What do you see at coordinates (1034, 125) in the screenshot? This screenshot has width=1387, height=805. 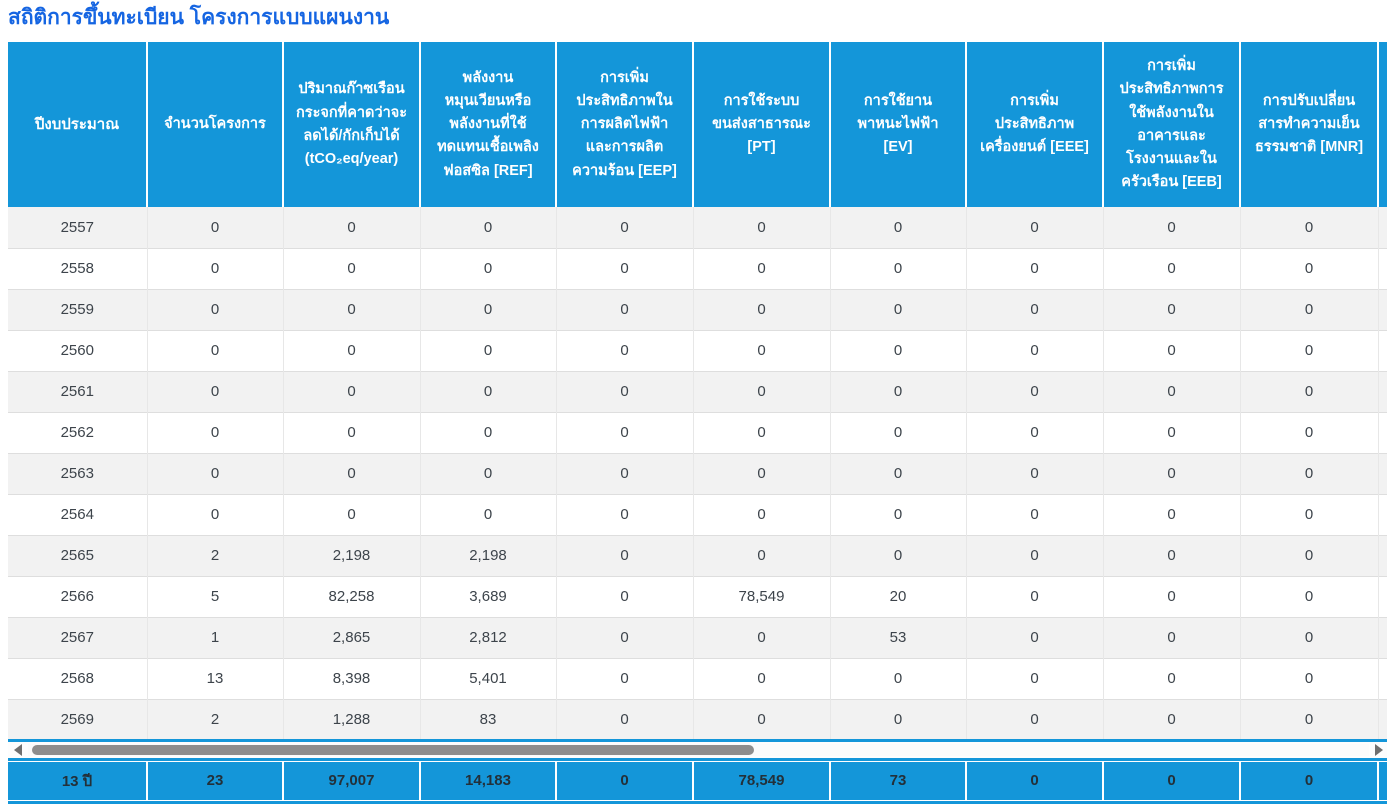 I see `column-header: การเพิ่มประสิทธิภาพเครื่องยนต์ [EEE]` at bounding box center [1034, 125].